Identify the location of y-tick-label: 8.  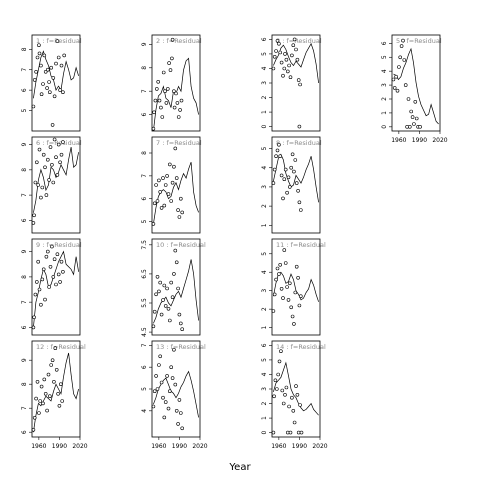
(24, 277).